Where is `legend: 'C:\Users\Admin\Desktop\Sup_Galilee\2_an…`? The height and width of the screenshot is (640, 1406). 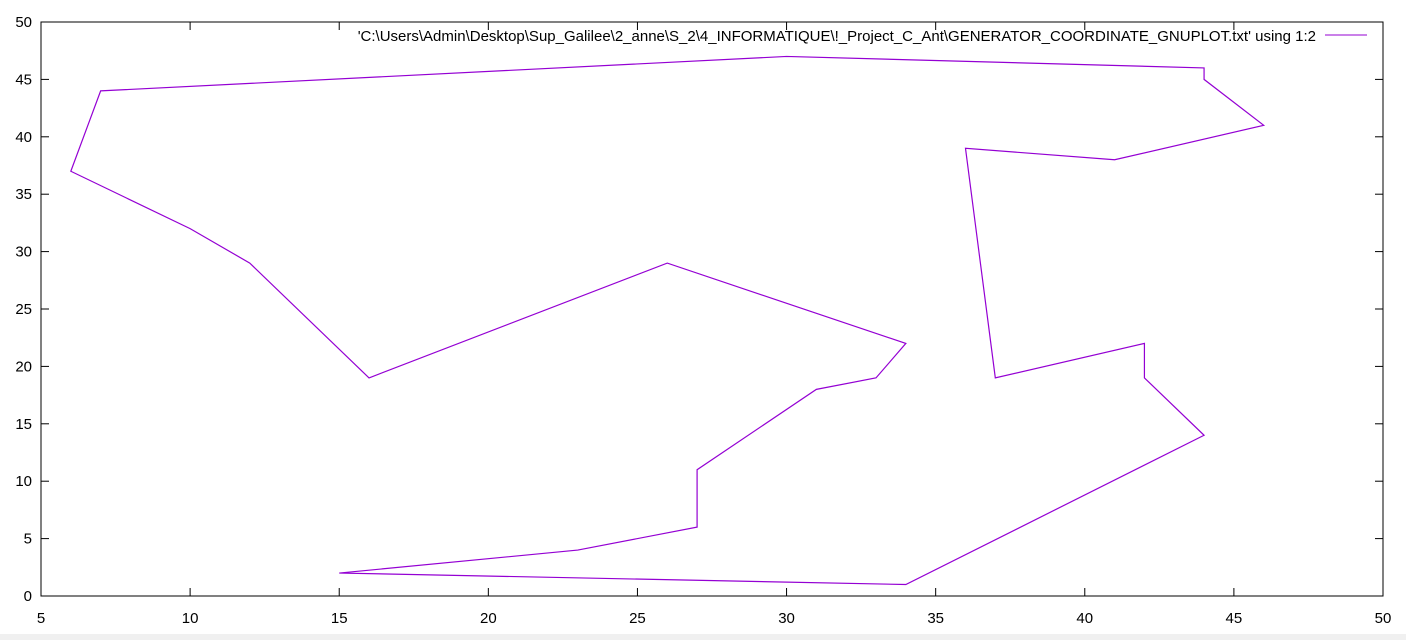
legend: 'C:\Users\Admin\Desktop\Sup_Galilee\2_an… is located at coordinates (862, 36).